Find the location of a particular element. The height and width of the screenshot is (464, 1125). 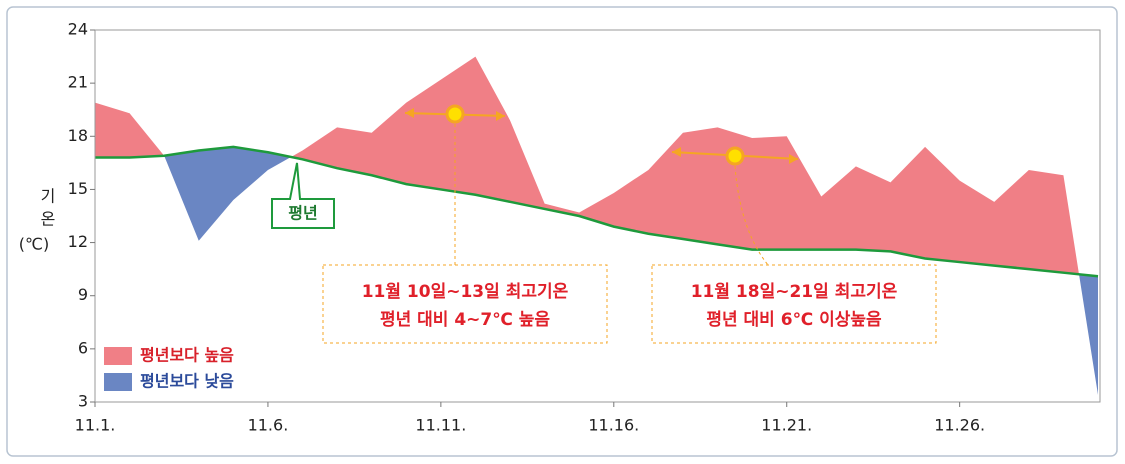

legend-label: 평년보다 높음 is located at coordinates (187, 355).